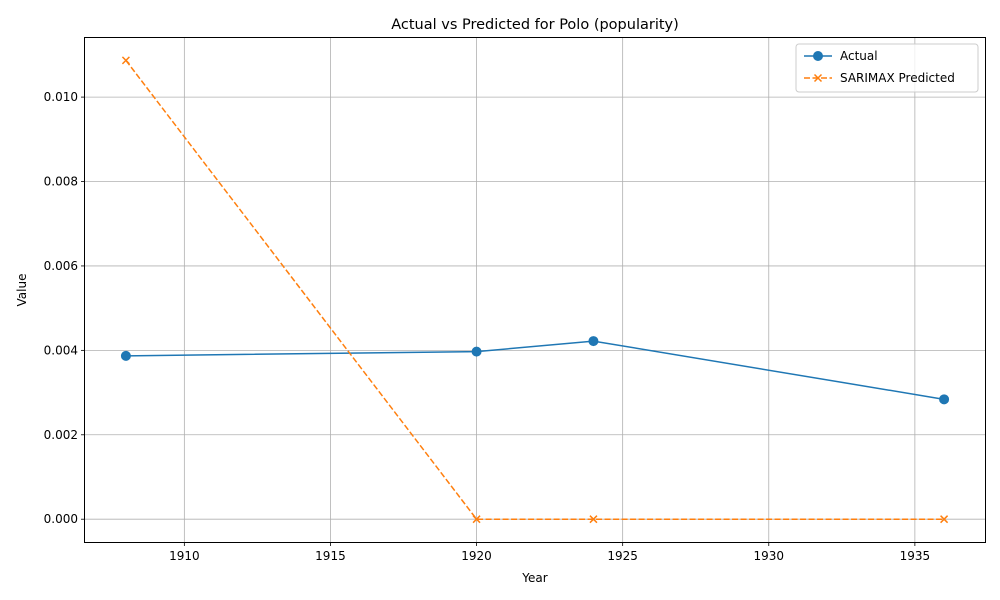 The width and height of the screenshot is (1000, 600). What do you see at coordinates (897, 78) in the screenshot?
I see `legend-label: SARIMAX Predicted` at bounding box center [897, 78].